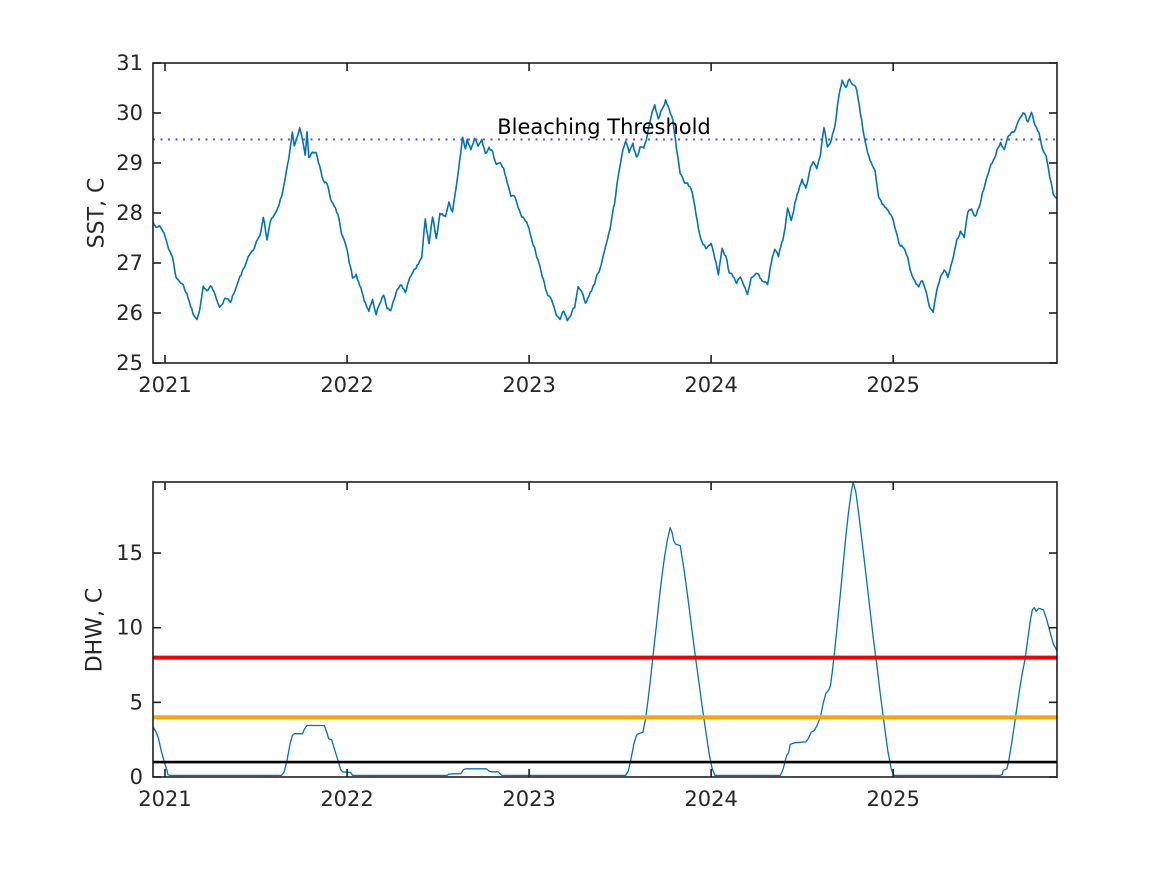 This screenshot has height=875, width=1167. What do you see at coordinates (129, 363) in the screenshot?
I see `y-tick-label: 25` at bounding box center [129, 363].